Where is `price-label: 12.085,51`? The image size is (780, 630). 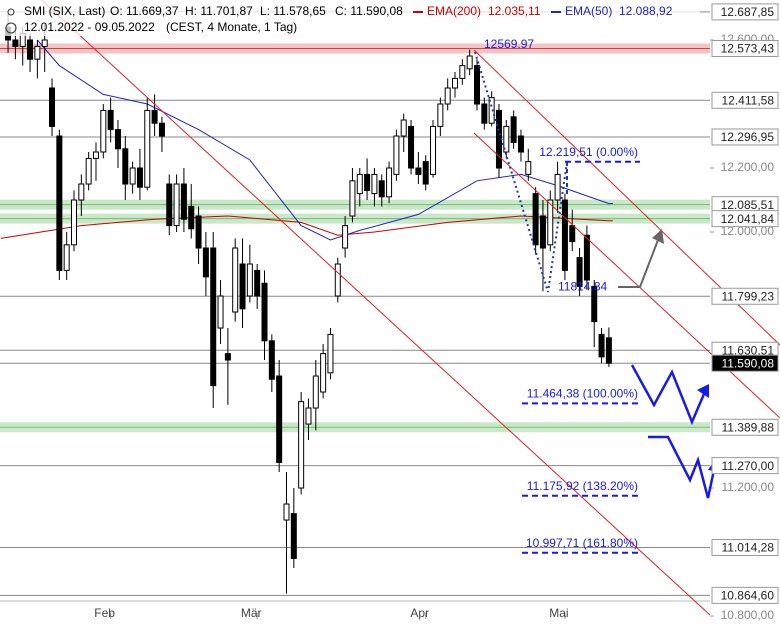
price-label: 12.085,51 is located at coordinates (748, 205).